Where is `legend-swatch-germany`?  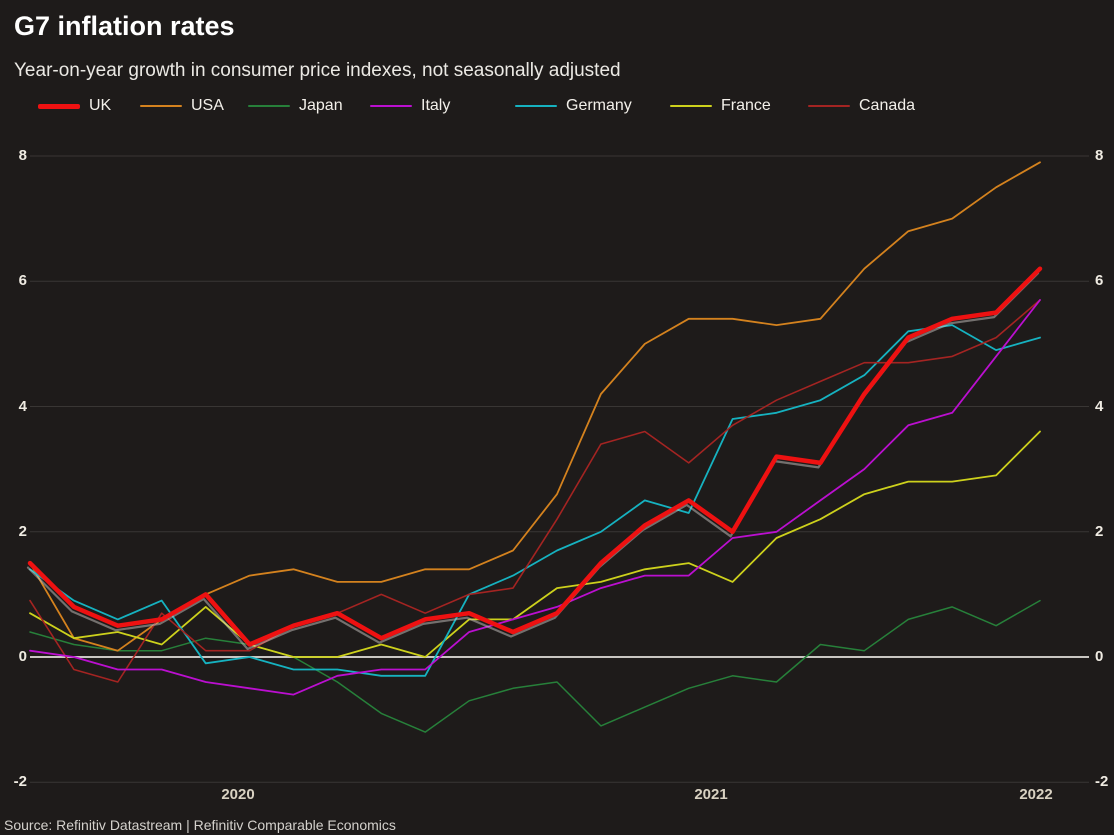
legend-swatch-germany is located at coordinates (536, 106).